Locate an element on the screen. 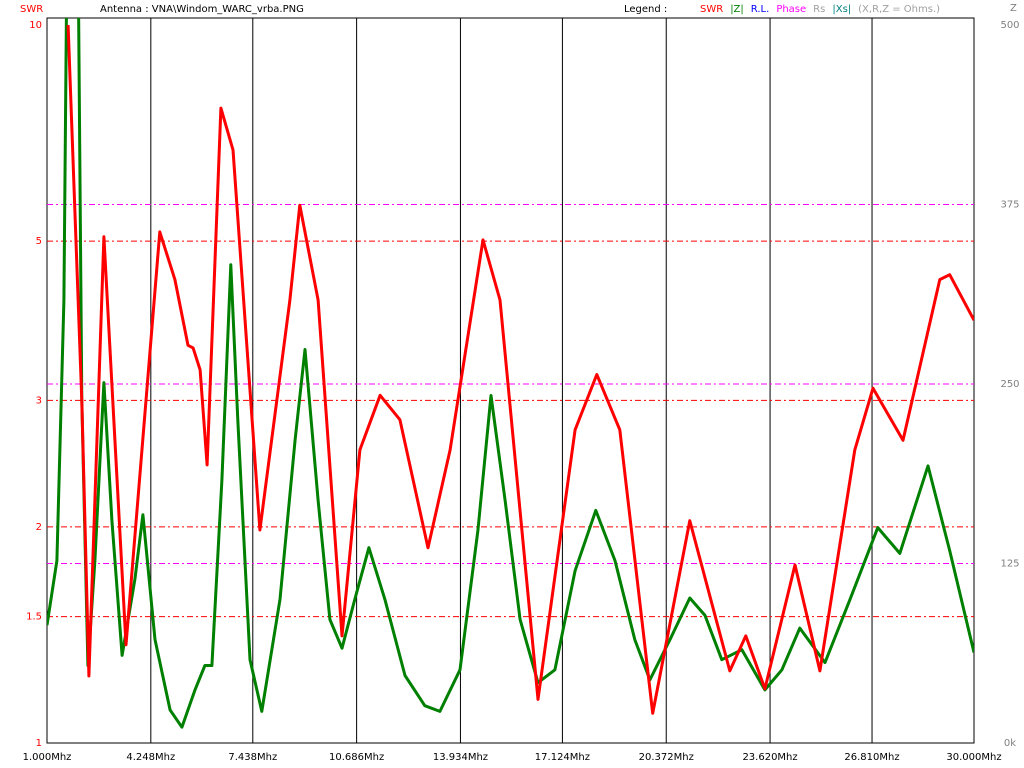 This screenshot has height=768, width=1024. legend-entry: R.L. is located at coordinates (760, 9).